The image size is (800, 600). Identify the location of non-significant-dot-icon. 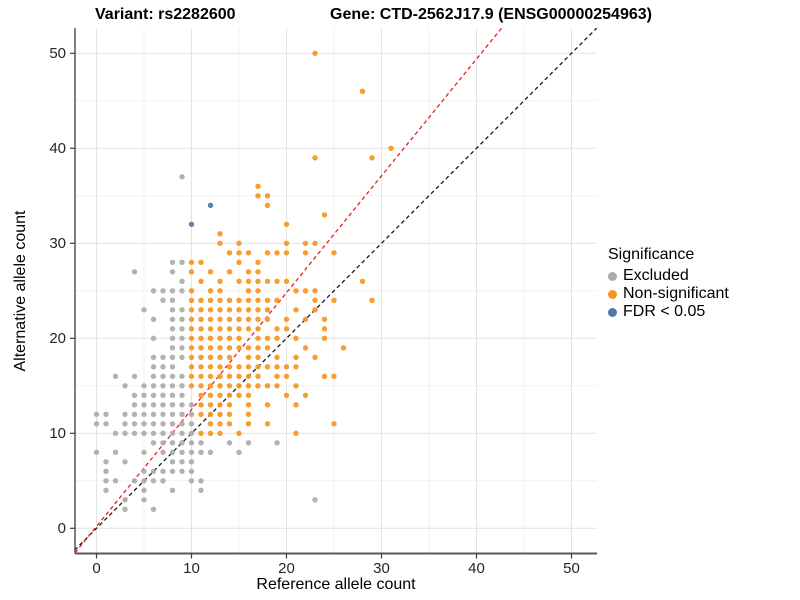
(612, 294).